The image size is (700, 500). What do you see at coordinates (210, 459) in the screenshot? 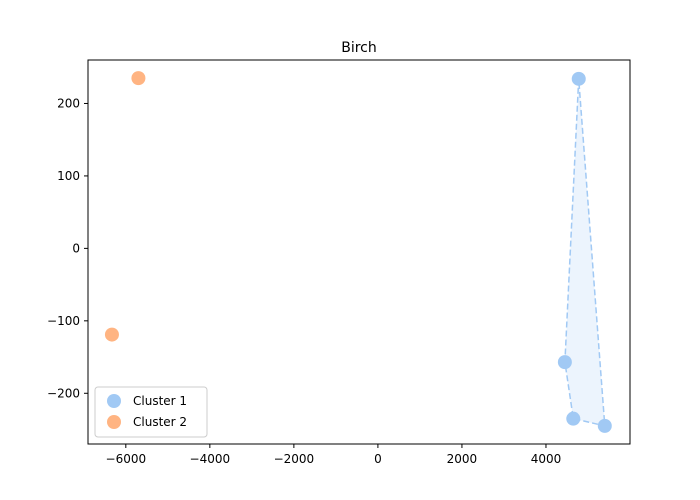
I see `x-tick-label: −4000` at bounding box center [210, 459].